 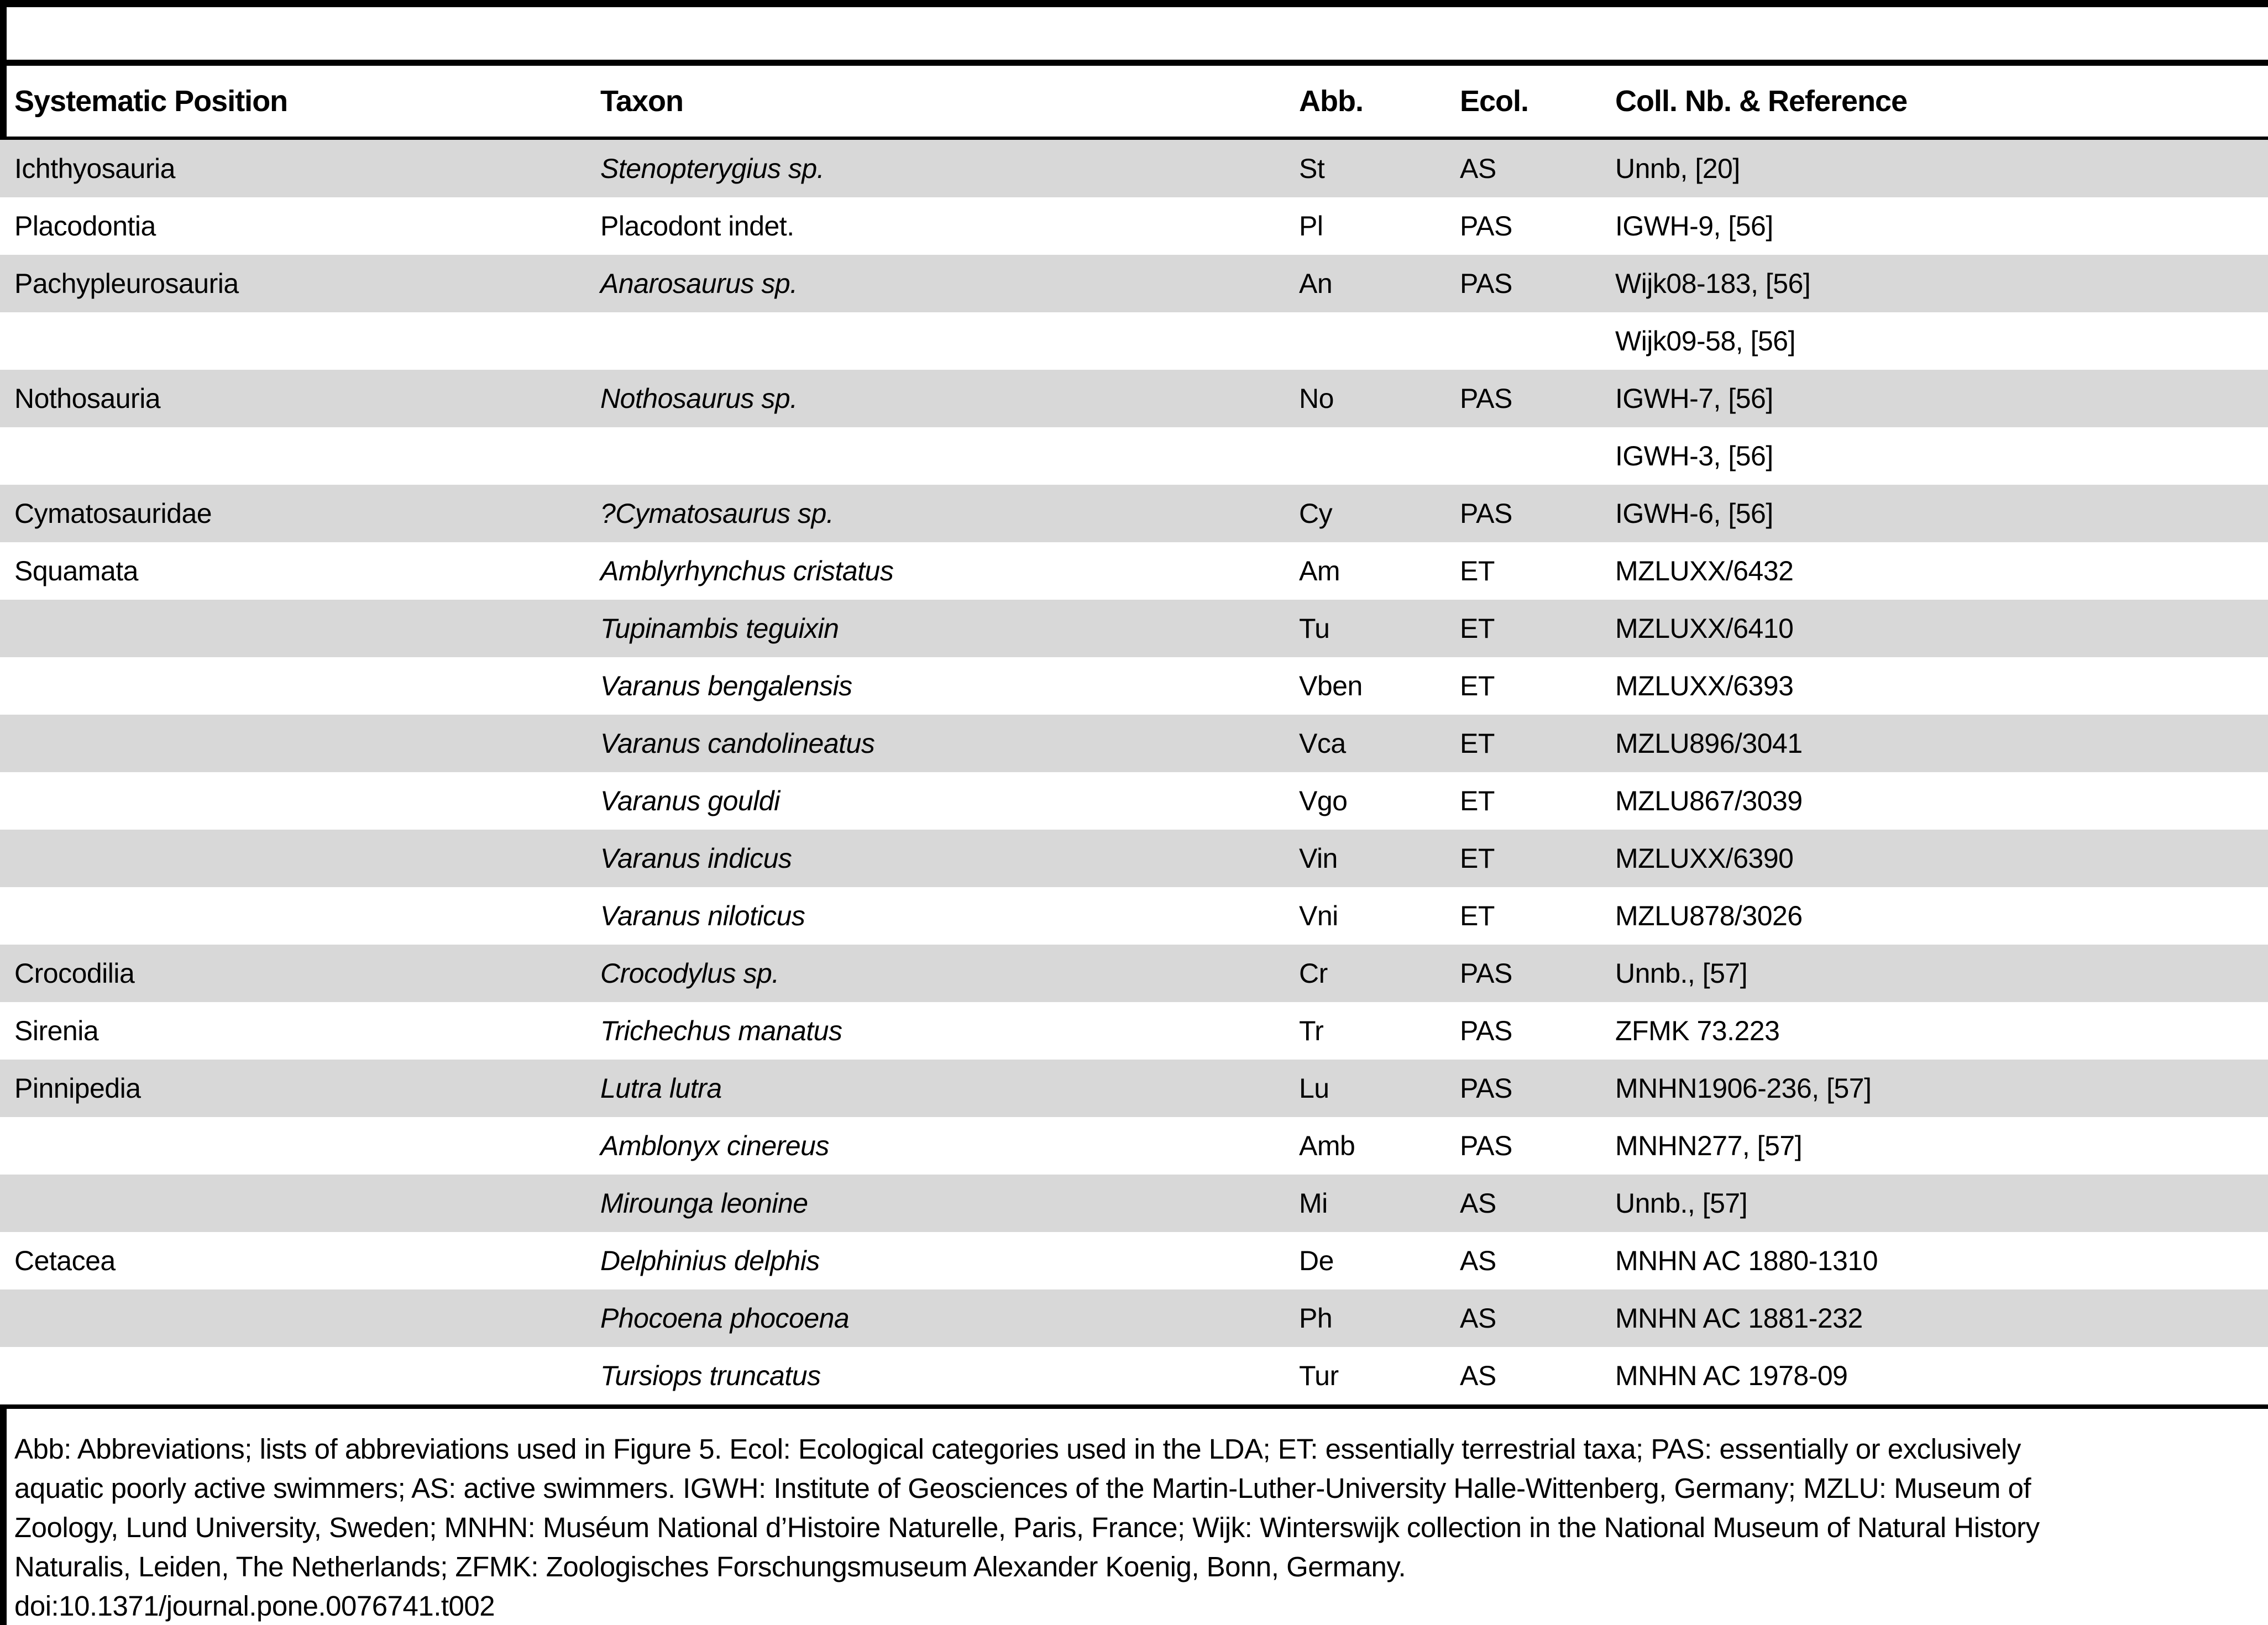 What do you see at coordinates (1323, 800) in the screenshot?
I see `abbreviation-cell: Vgo` at bounding box center [1323, 800].